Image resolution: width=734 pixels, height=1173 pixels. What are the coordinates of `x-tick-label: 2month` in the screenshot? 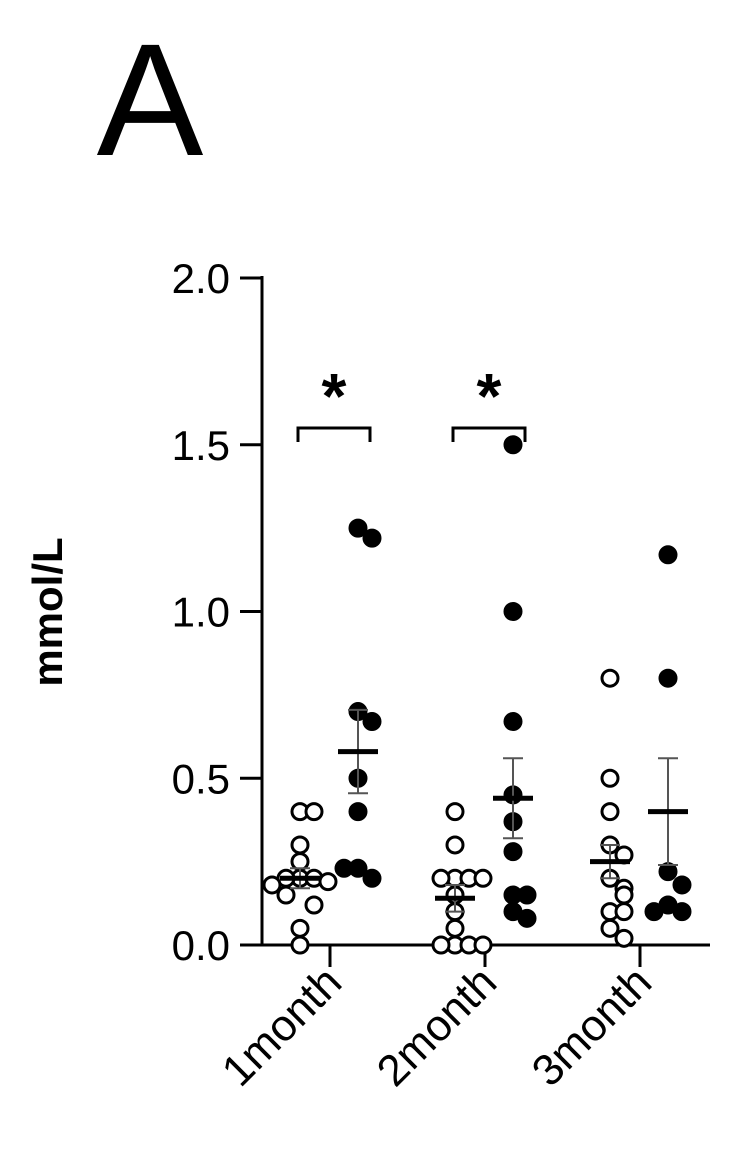 It's located at (437, 1026).